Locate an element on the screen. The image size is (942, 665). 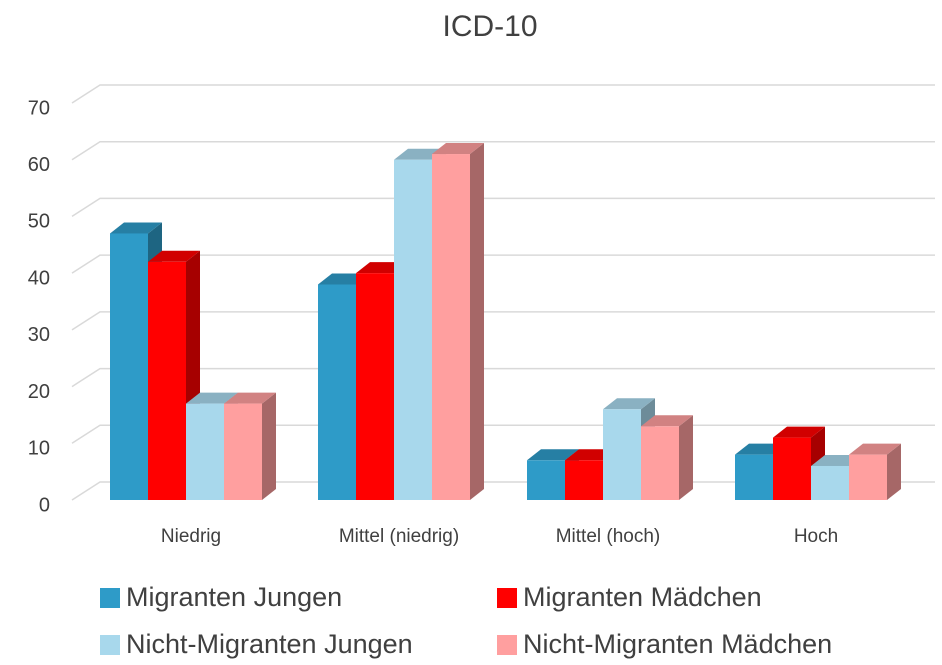
legend-label: Nicht-Migranten Mädchen is located at coordinates (677, 644).